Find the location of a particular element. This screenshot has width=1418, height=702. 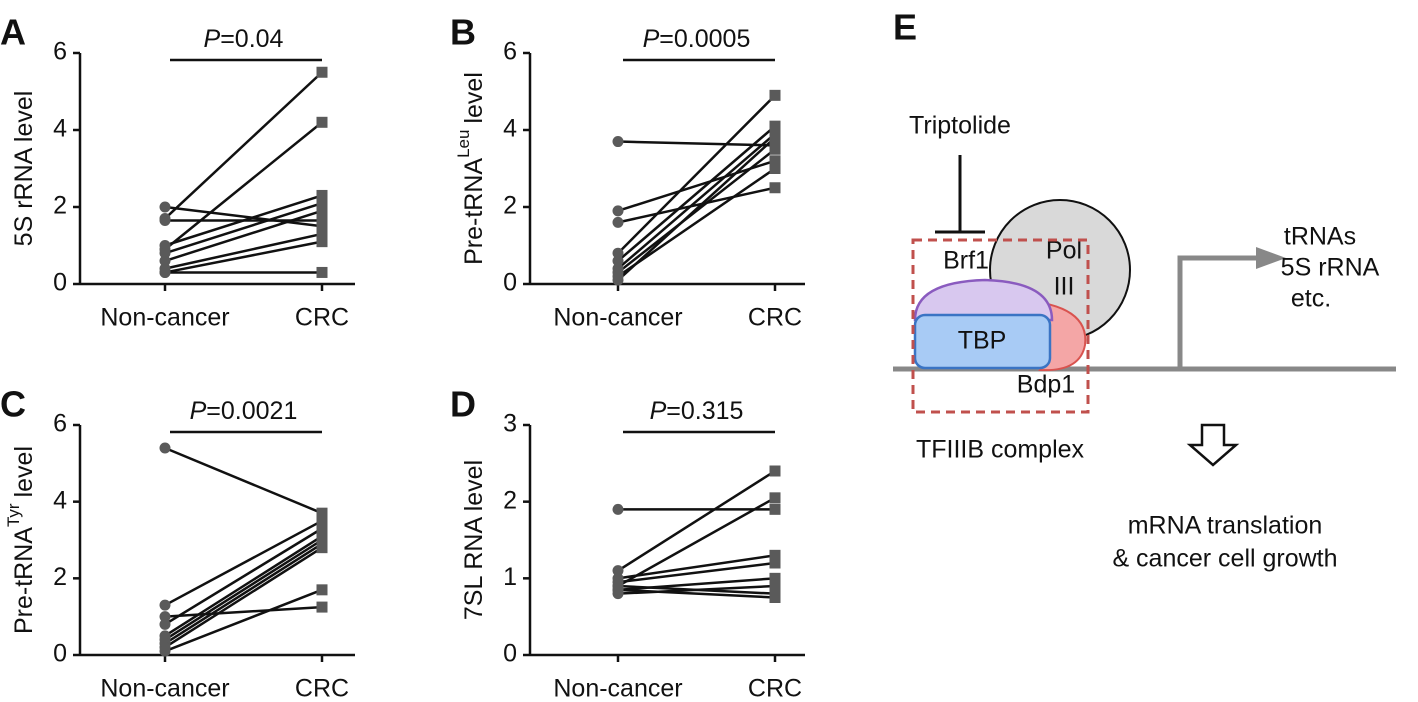

p-value: =0.315 is located at coordinates (704, 411).